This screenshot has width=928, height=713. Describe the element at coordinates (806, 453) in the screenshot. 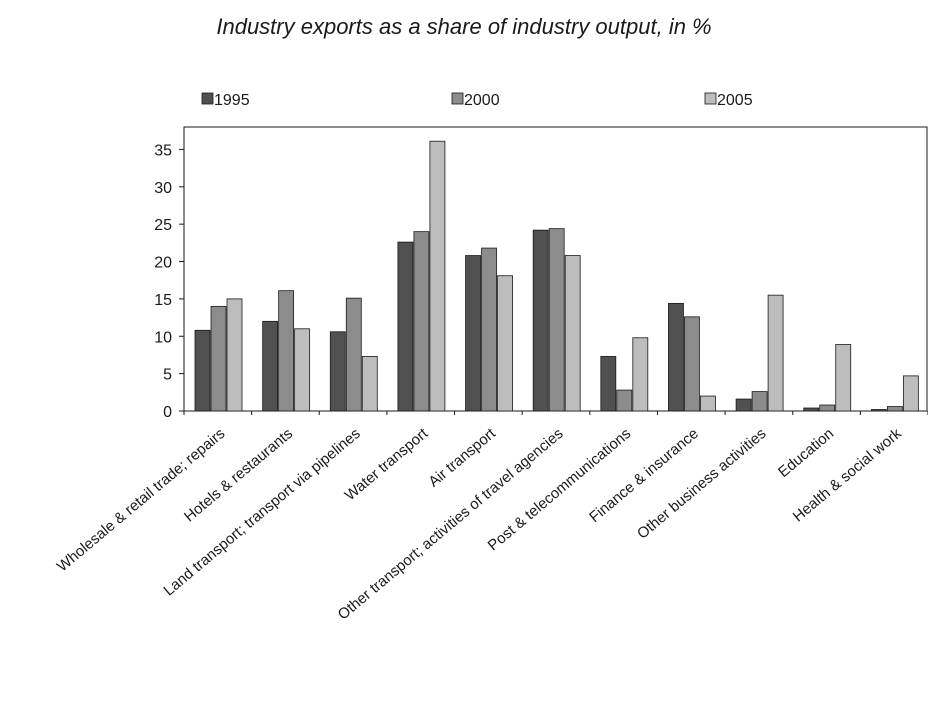

I see `x-category-label: Education` at that location.